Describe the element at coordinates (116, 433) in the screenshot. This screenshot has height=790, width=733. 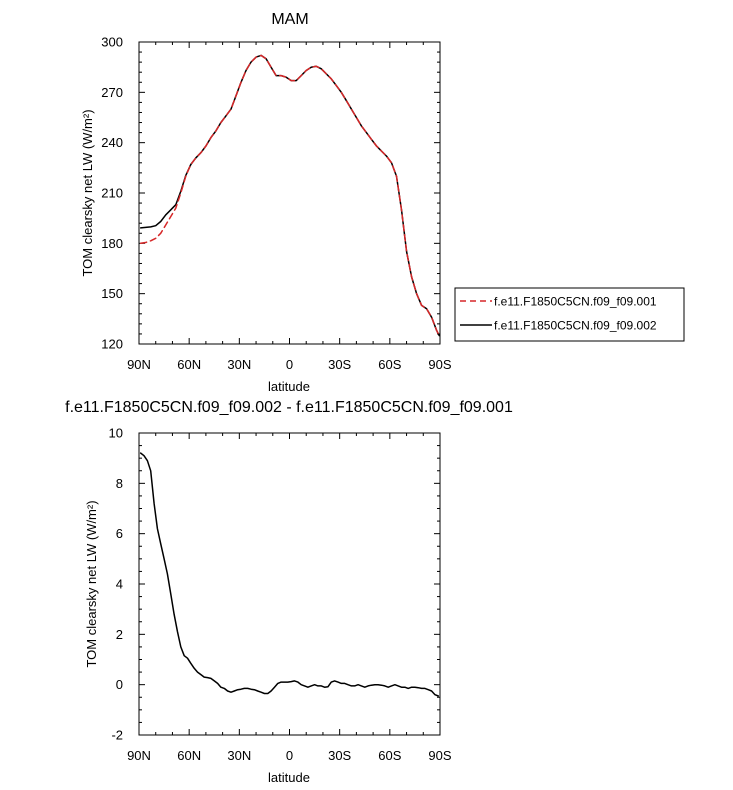
I see `y-tick-label: 10` at that location.